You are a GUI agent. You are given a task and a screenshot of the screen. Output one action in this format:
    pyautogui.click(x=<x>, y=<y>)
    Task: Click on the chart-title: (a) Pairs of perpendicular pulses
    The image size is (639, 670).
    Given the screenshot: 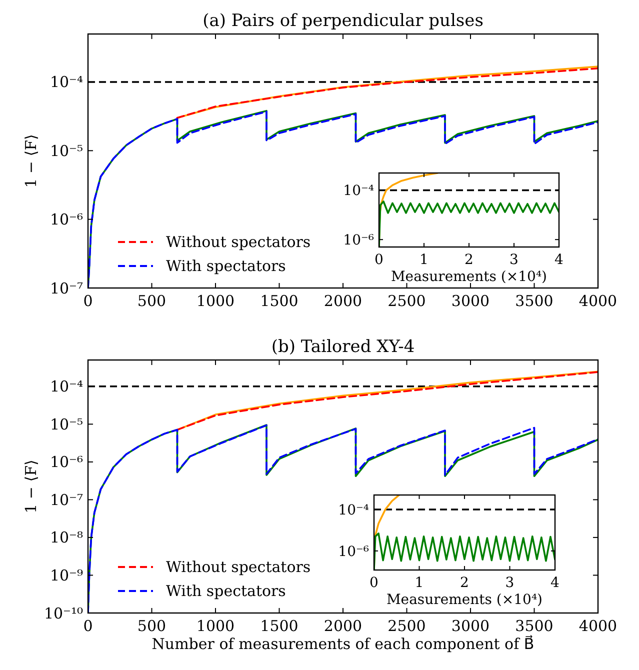 What is the action you would take?
    pyautogui.click(x=343, y=21)
    